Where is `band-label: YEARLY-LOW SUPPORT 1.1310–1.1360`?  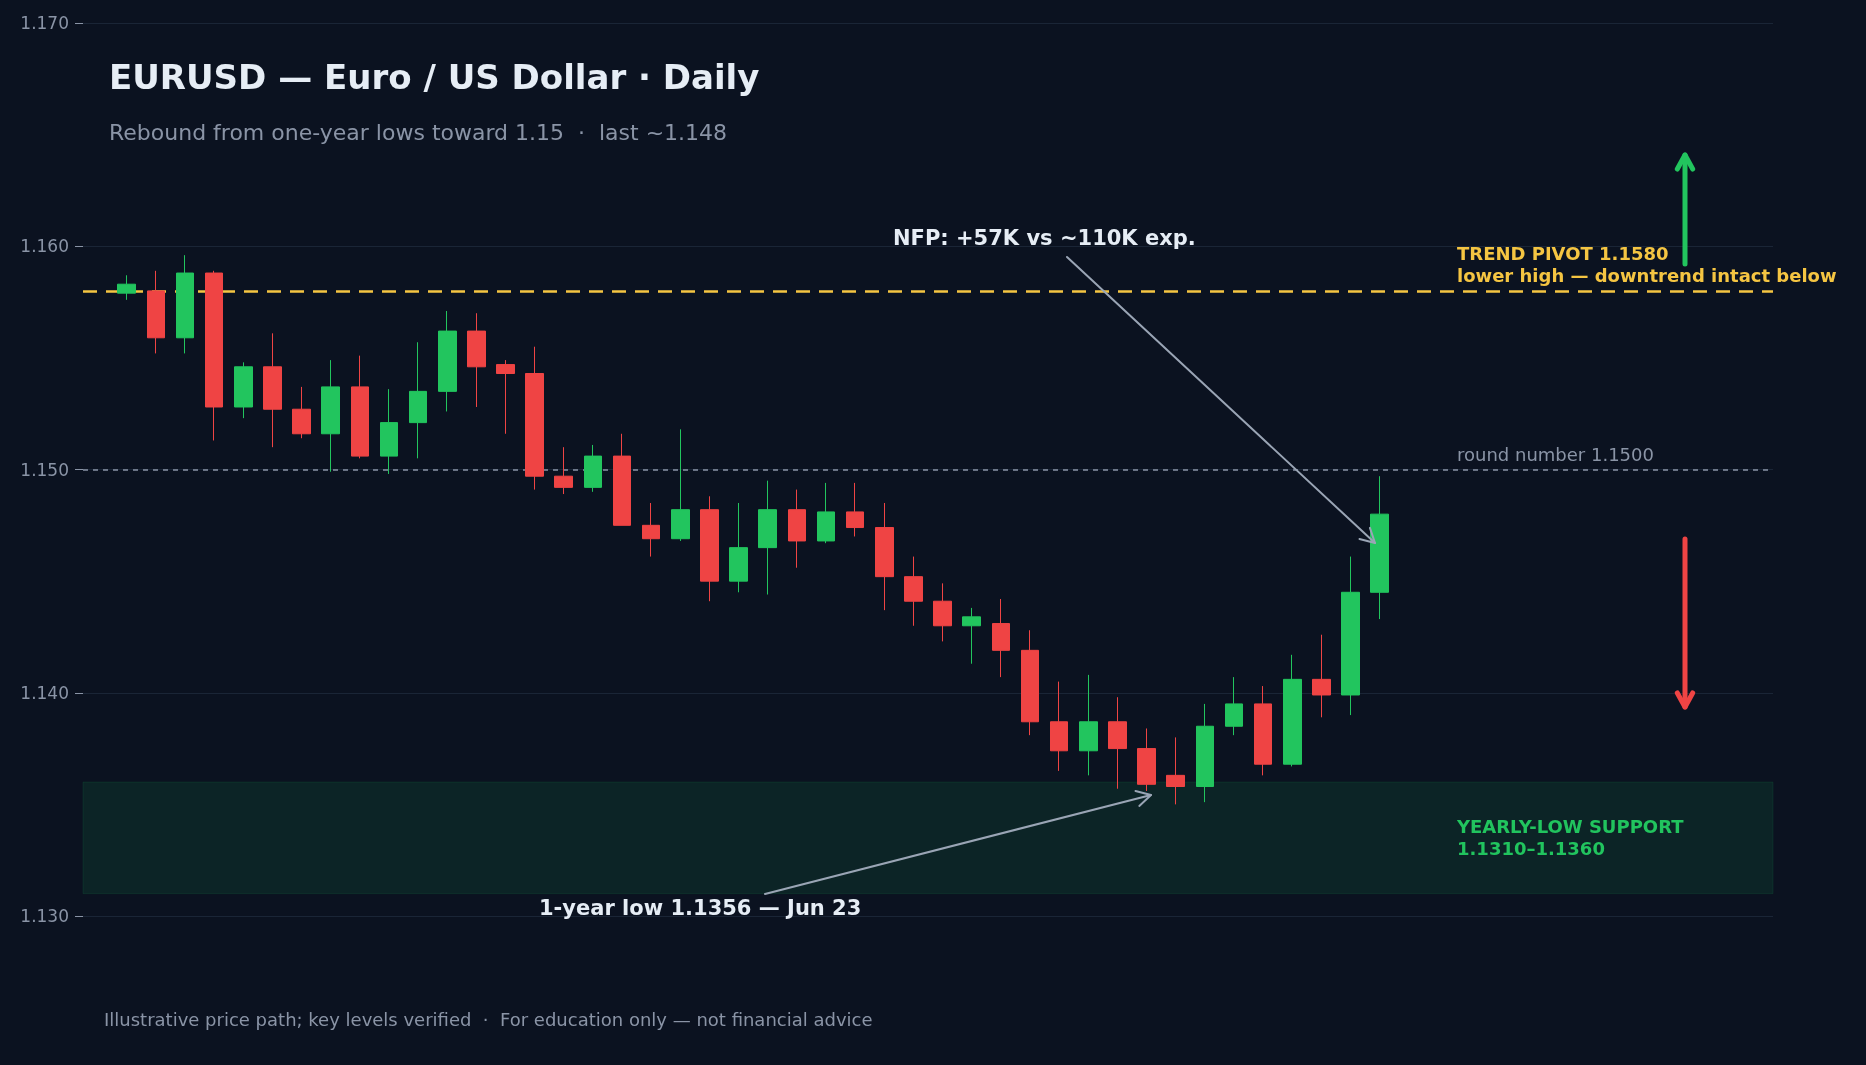
band-label: YEARLY-LOW SUPPORT 1.1310–1.1360 is located at coordinates (1570, 838).